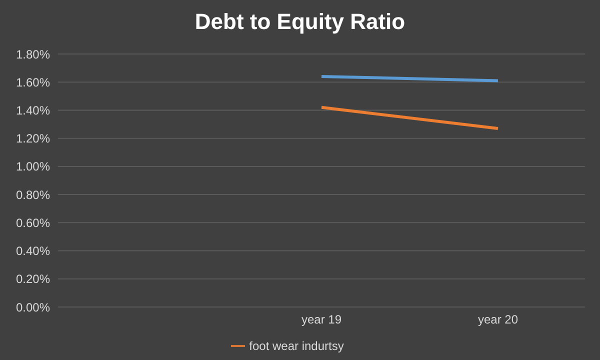 The image size is (600, 360). I want to click on y-tick-label: 1.40%, so click(33, 110).